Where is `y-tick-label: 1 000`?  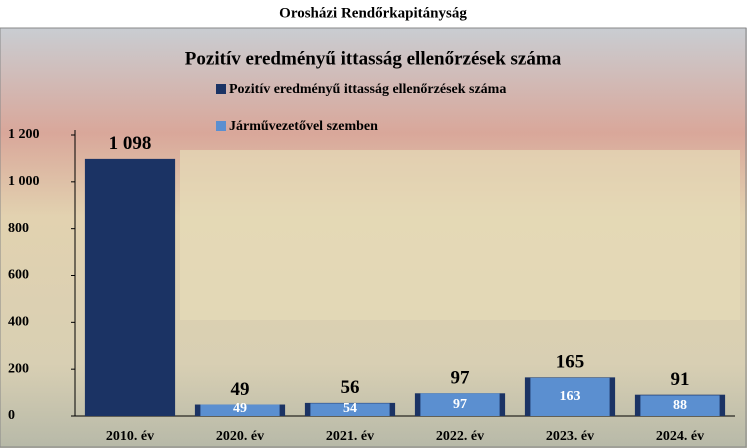
y-tick-label: 1 000 is located at coordinates (24, 181).